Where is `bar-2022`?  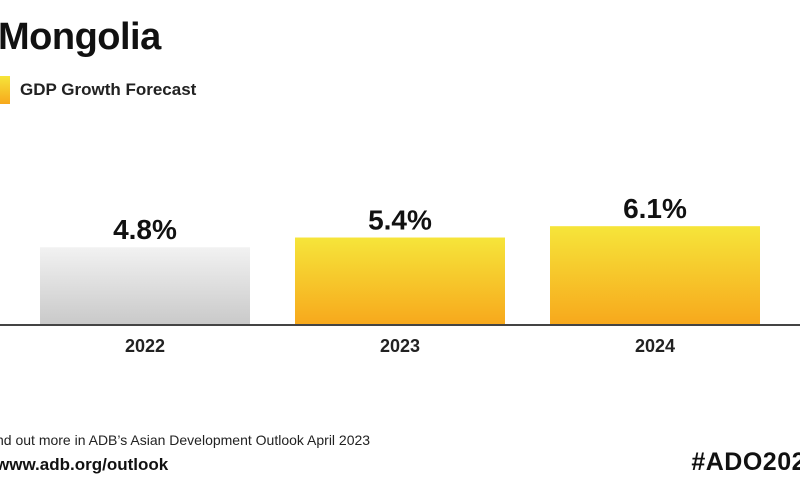
bar-2022 is located at coordinates (145, 286).